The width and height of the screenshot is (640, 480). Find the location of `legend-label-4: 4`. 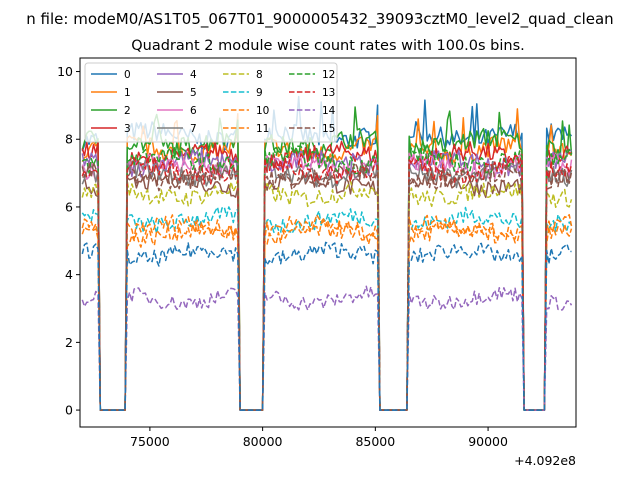

legend-label-4: 4 is located at coordinates (193, 75).